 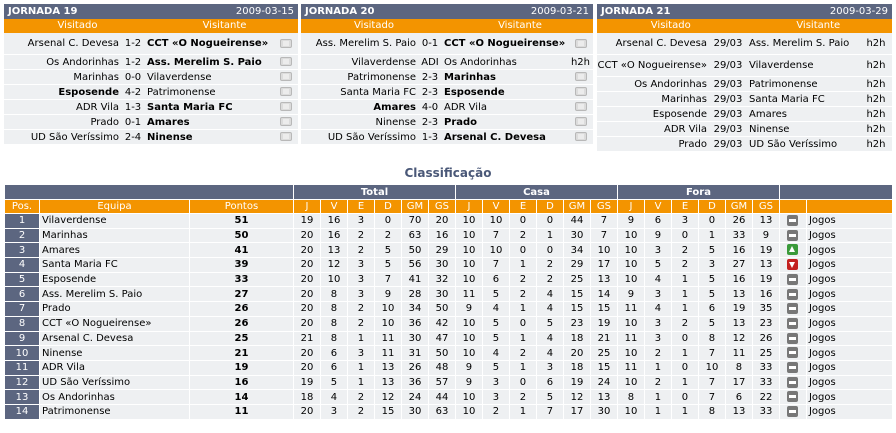 I want to click on stat-cell: 30, so click(x=441, y=265).